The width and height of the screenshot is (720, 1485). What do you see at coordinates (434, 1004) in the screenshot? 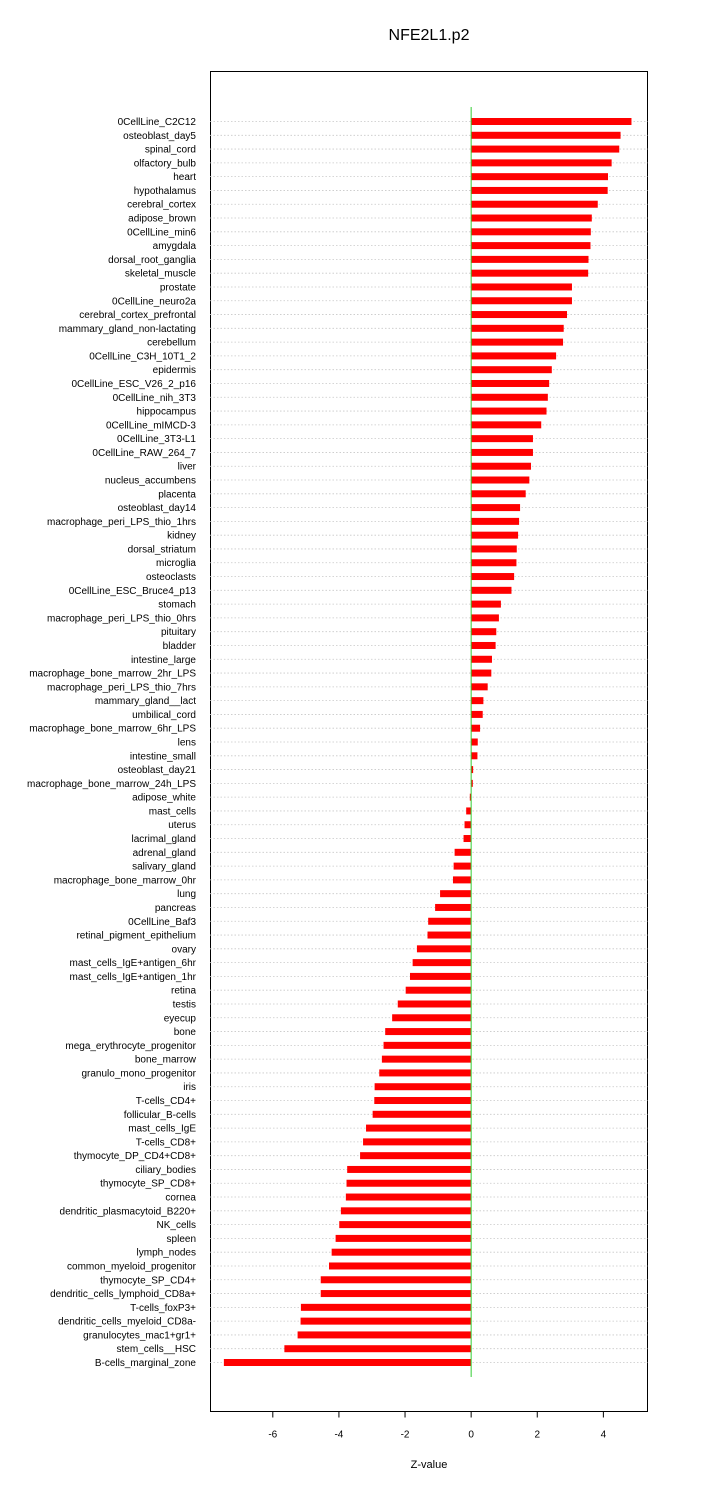
I see `bar-testis` at bounding box center [434, 1004].